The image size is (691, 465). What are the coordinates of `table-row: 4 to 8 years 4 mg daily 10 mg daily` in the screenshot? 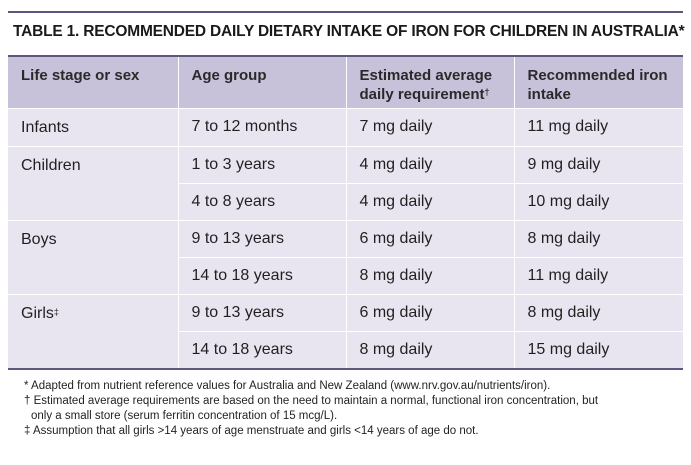 It's located at (345, 201).